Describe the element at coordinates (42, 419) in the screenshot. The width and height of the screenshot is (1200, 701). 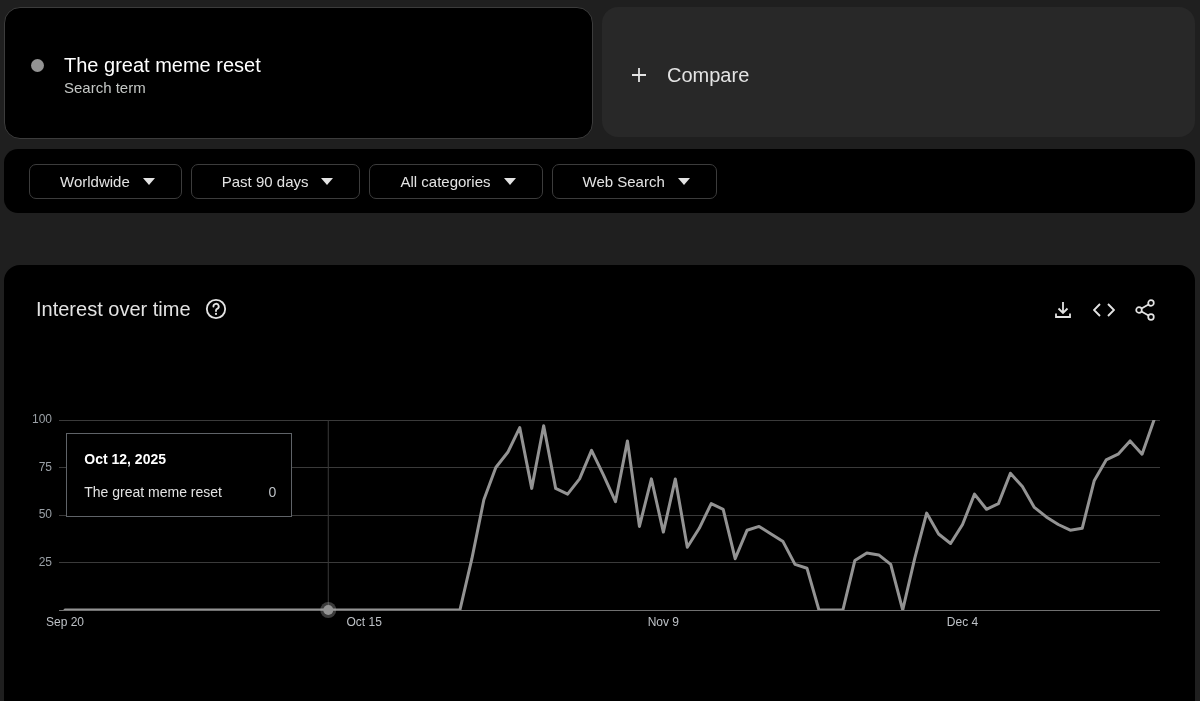
I see `y-tick-label: 100` at that location.